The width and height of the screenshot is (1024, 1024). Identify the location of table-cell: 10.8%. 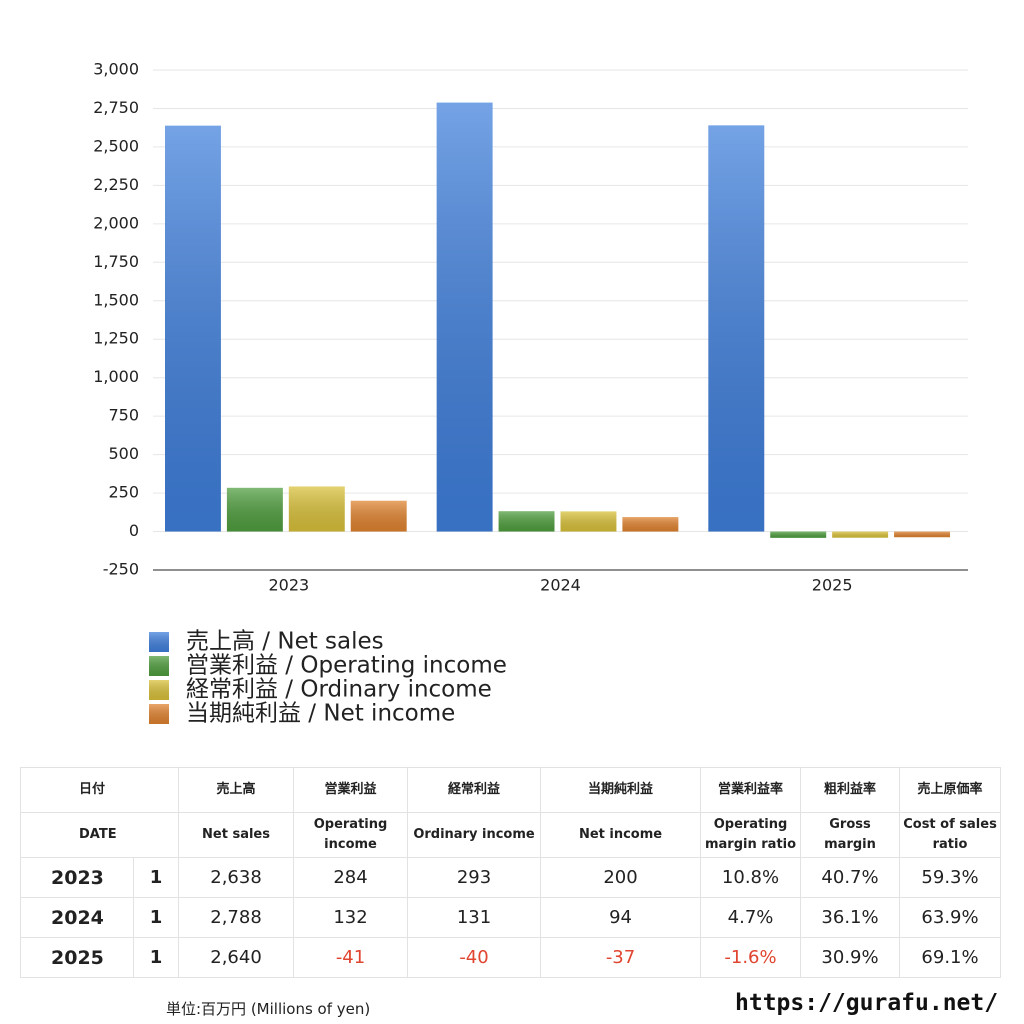
(751, 877).